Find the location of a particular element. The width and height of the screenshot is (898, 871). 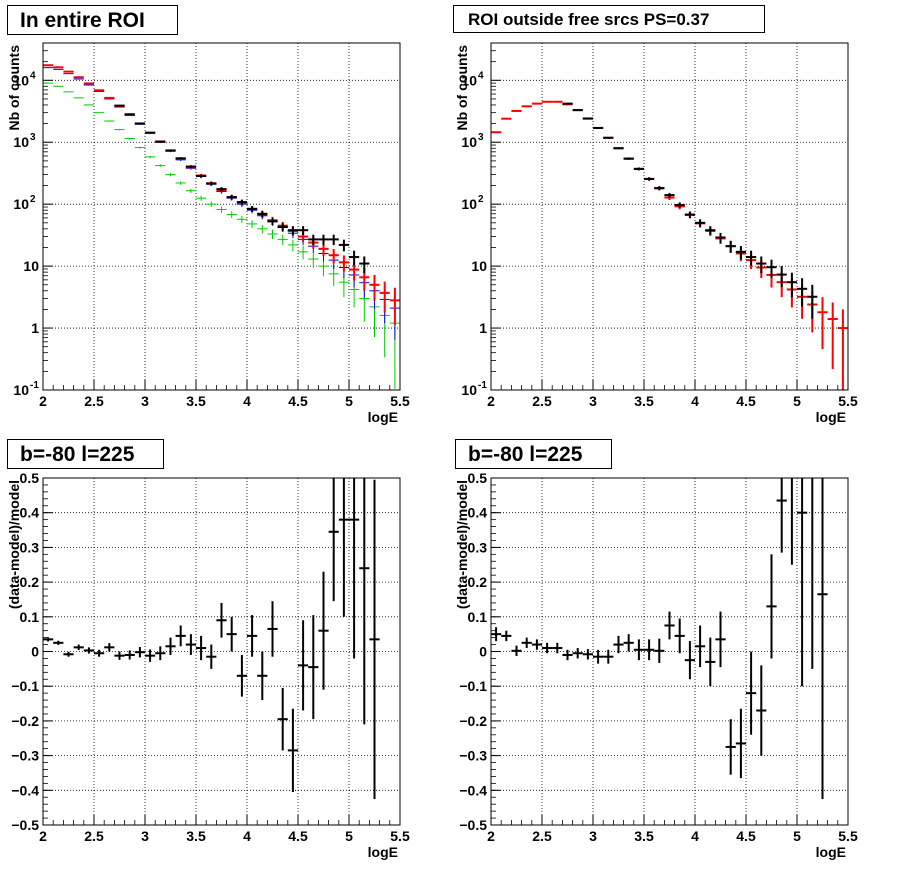

chart-title: In entire ROI is located at coordinates (92, 20).